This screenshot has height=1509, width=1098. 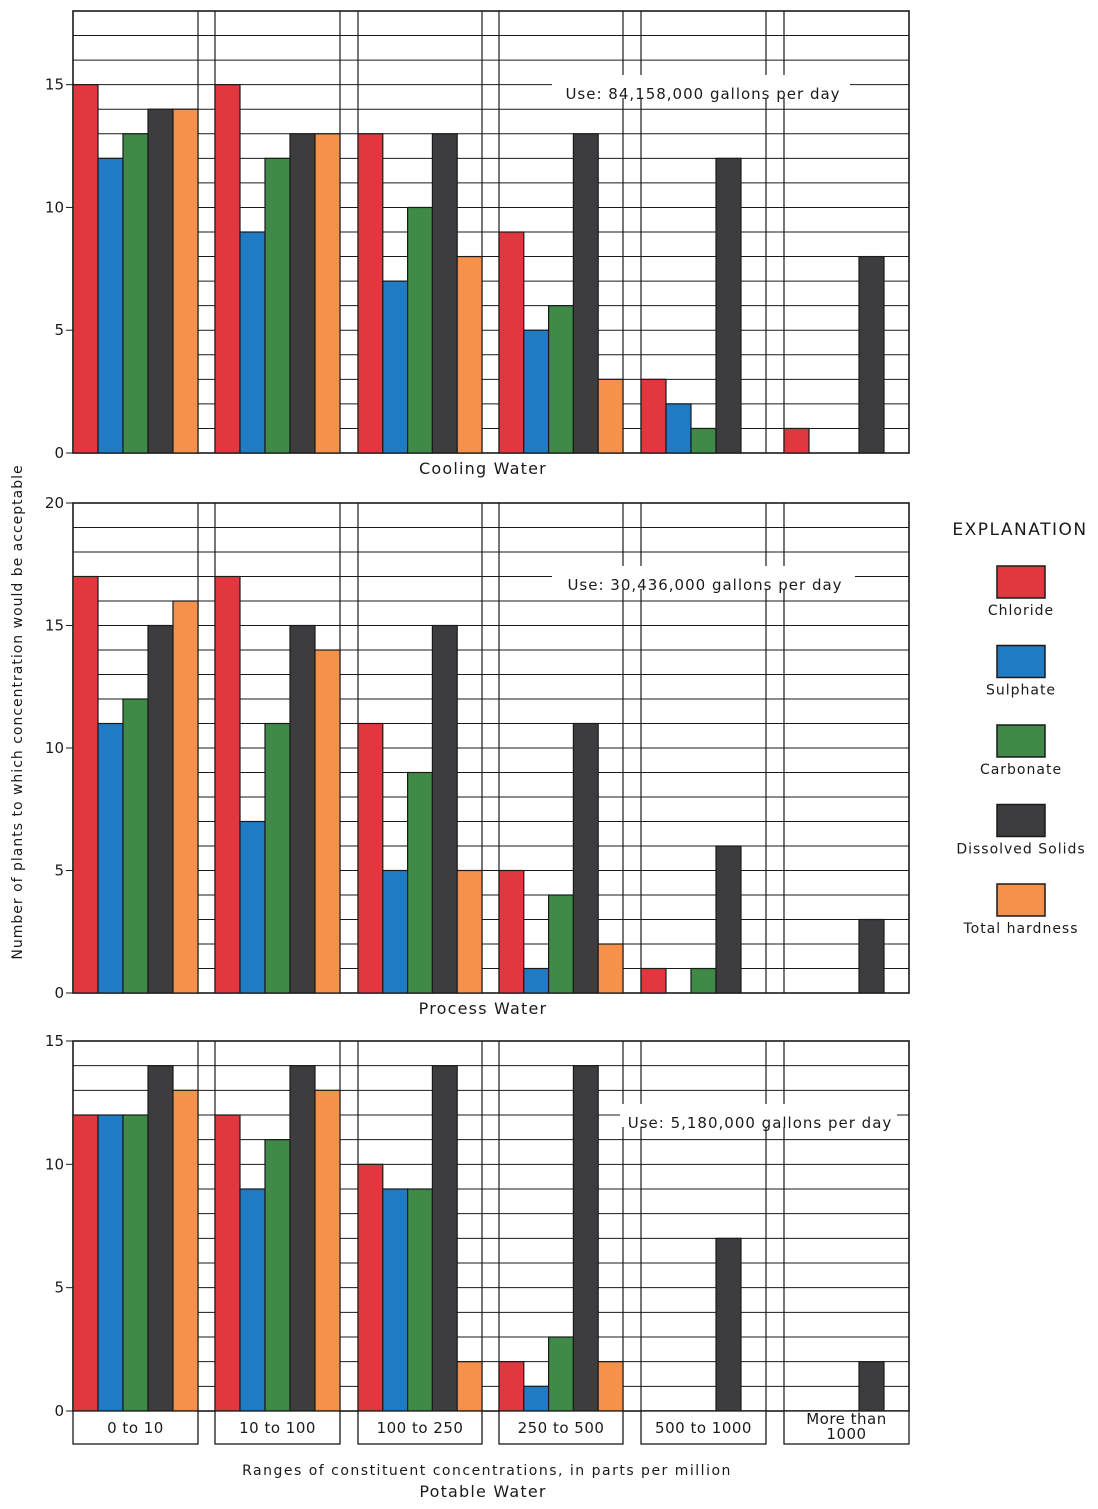 I want to click on use-note-text: Use: 5,180,000 gallons per day, so click(x=760, y=1123).